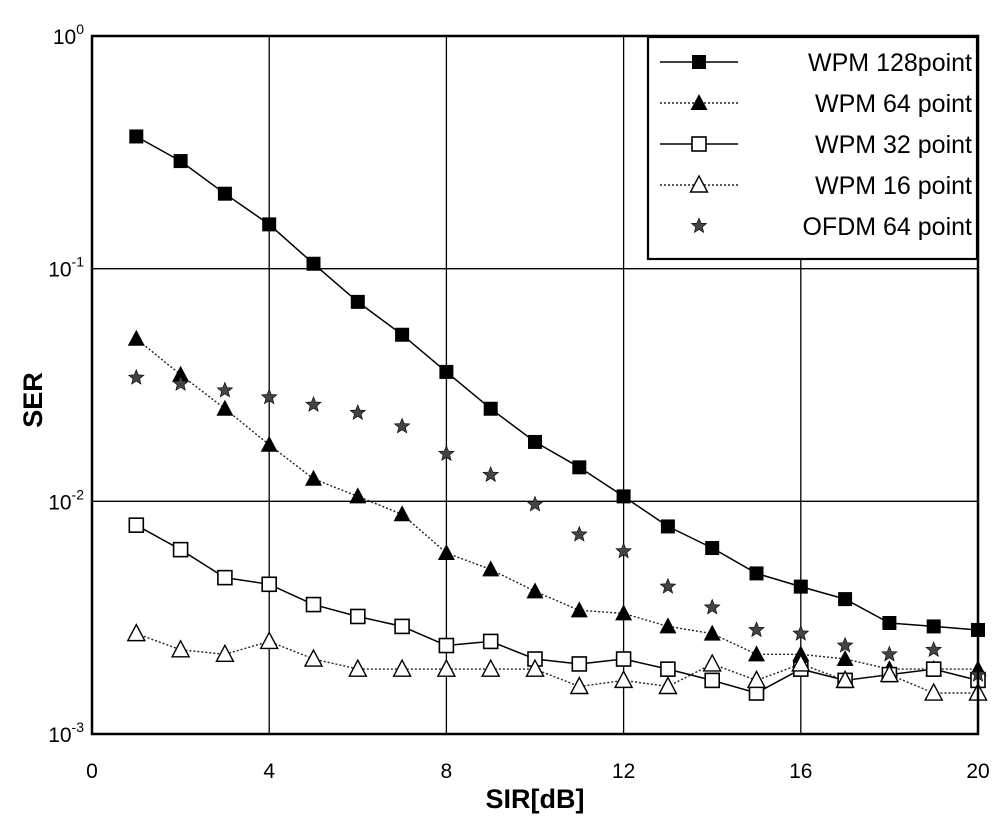 The image size is (993, 817). I want to click on legend-label: WPM 16 point, so click(893, 186).